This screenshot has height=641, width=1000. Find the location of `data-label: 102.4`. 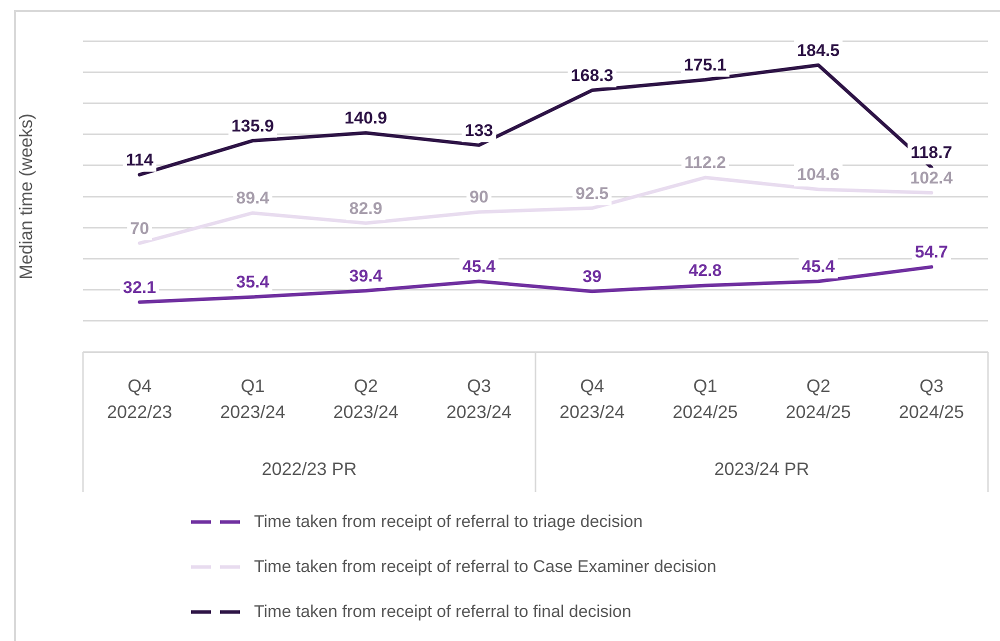

data-label: 102.4 is located at coordinates (932, 178).